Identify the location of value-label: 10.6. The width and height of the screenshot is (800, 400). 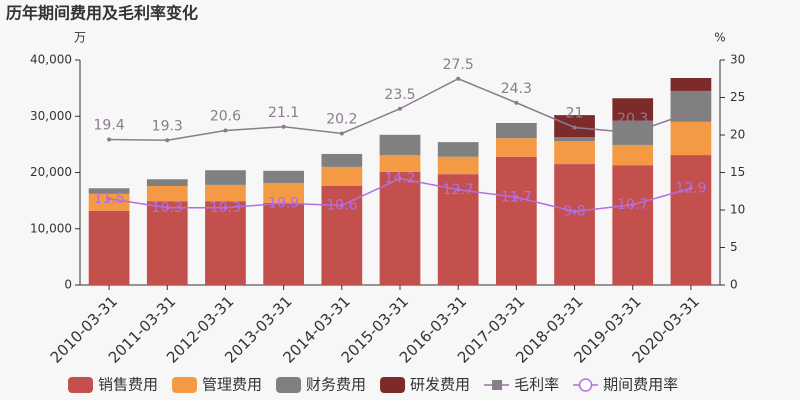
(341, 206).